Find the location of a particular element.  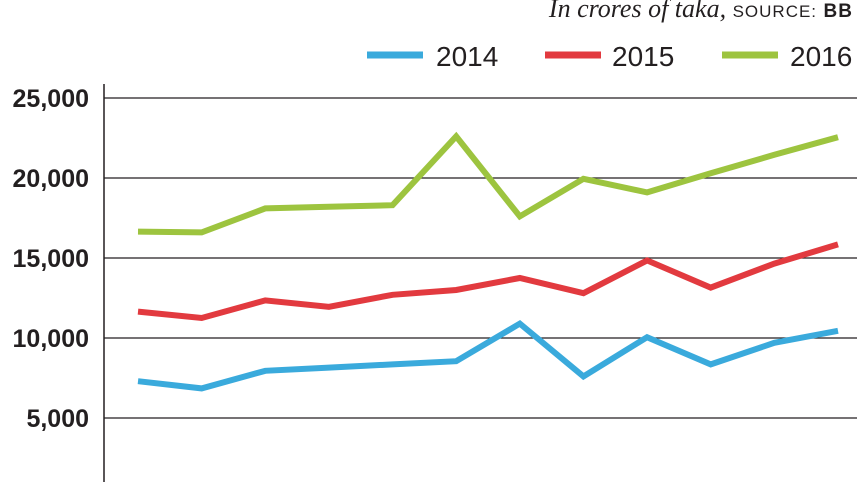

source-label: SOURCE: is located at coordinates (775, 11).